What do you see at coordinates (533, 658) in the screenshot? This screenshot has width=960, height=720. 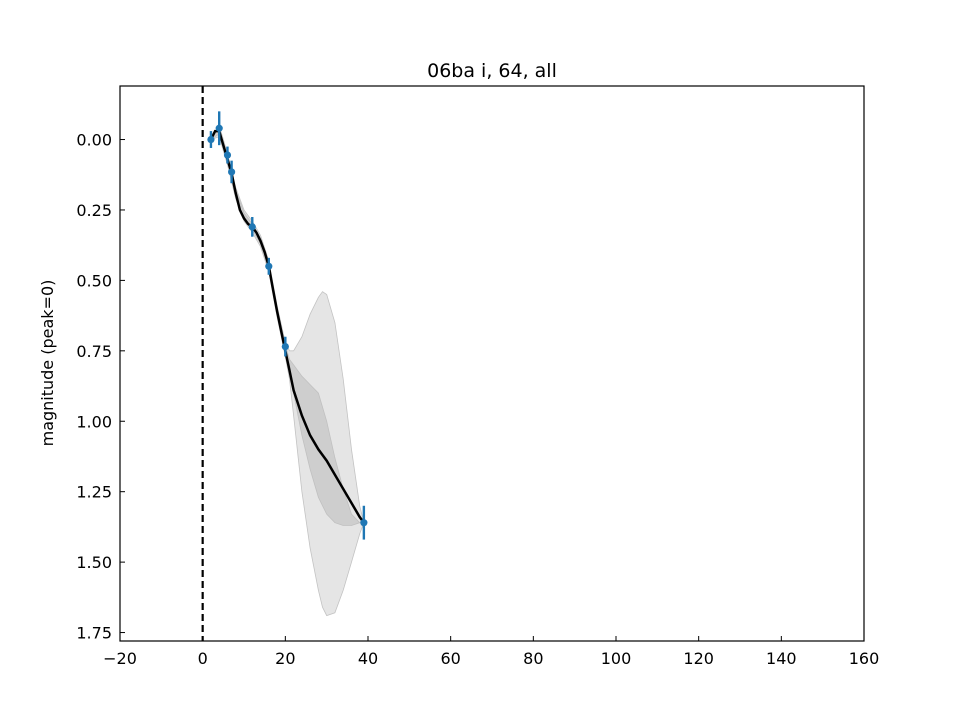 I see `x-tick-label: 80` at bounding box center [533, 658].